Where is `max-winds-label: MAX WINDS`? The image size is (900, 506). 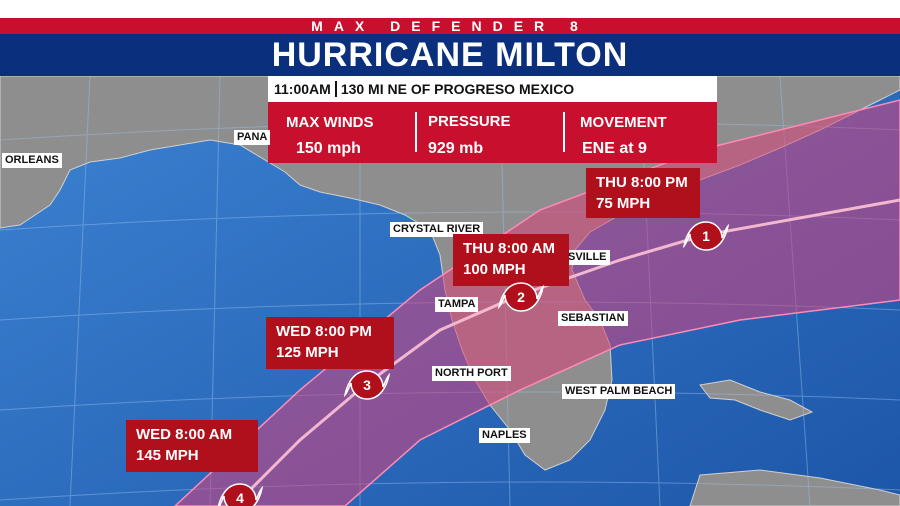 max-winds-label: MAX WINDS is located at coordinates (330, 122).